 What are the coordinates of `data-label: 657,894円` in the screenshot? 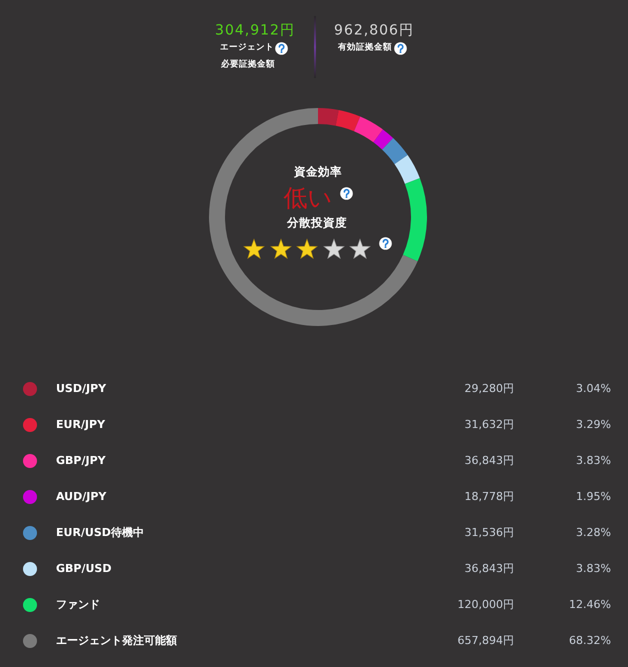 It's located at (486, 640).